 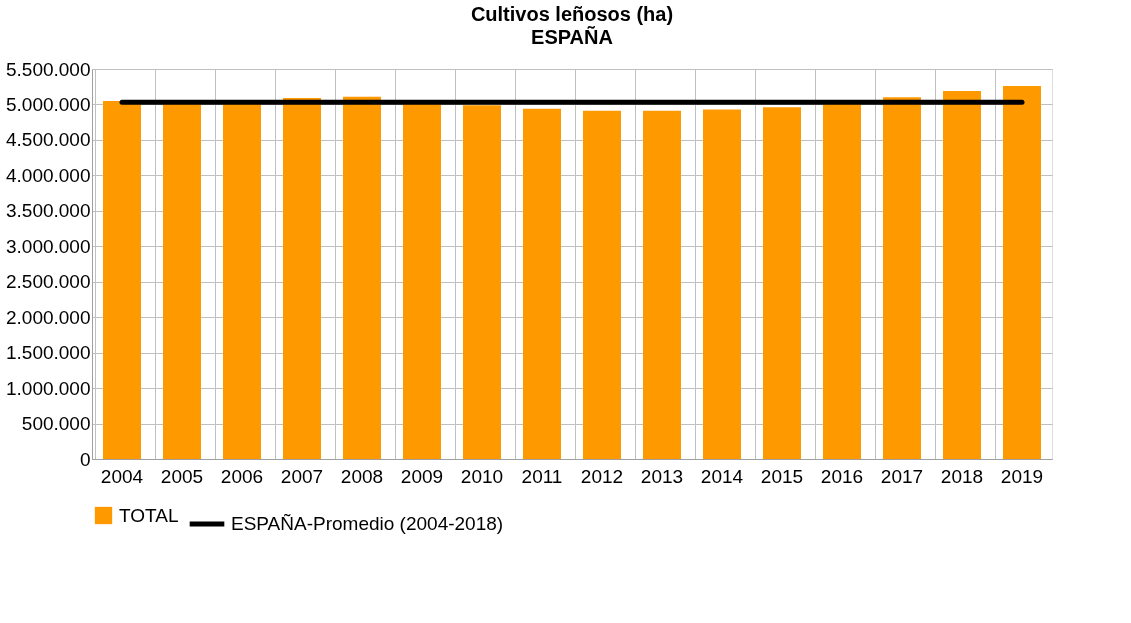 What do you see at coordinates (48, 211) in the screenshot?
I see `y-tick-label: 3.500.000` at bounding box center [48, 211].